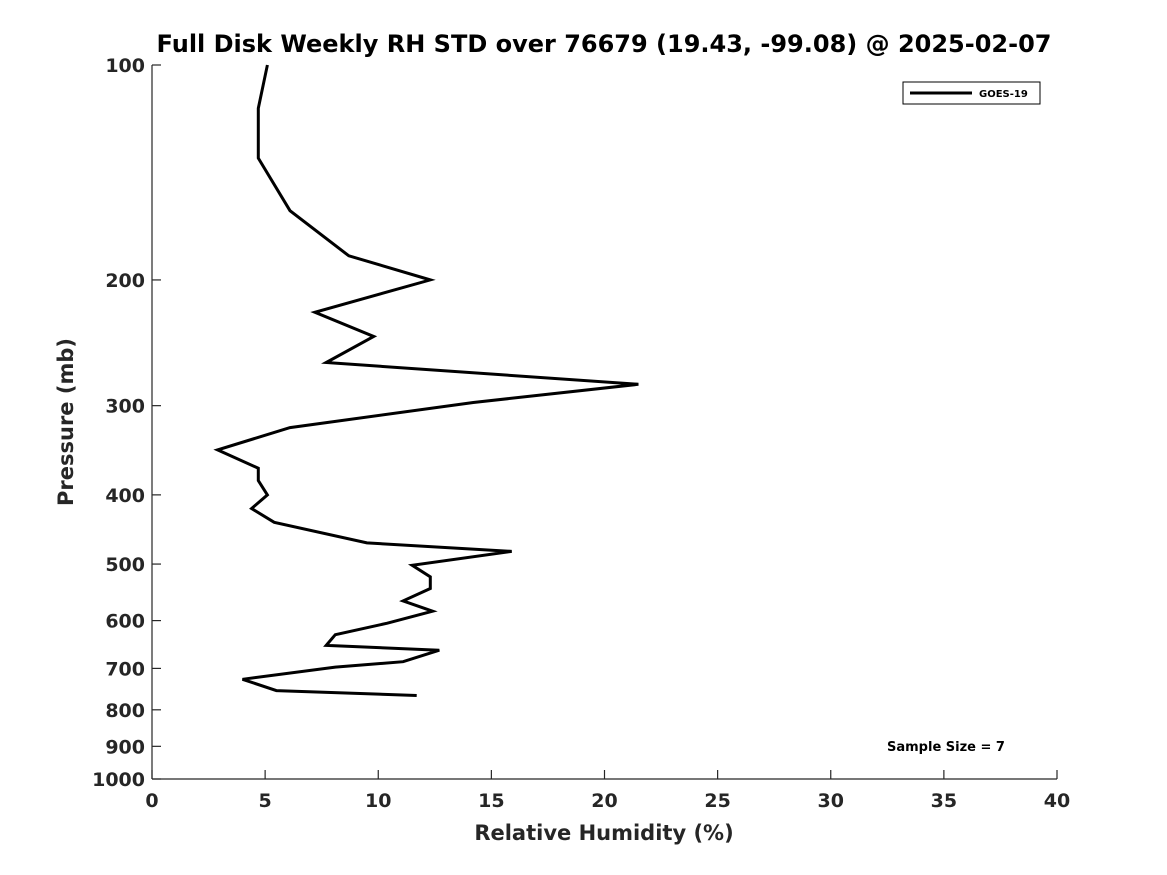 Image resolution: width=1167 pixels, height=875 pixels. What do you see at coordinates (125, 622) in the screenshot?
I see `y-tick-label: 600` at bounding box center [125, 622].